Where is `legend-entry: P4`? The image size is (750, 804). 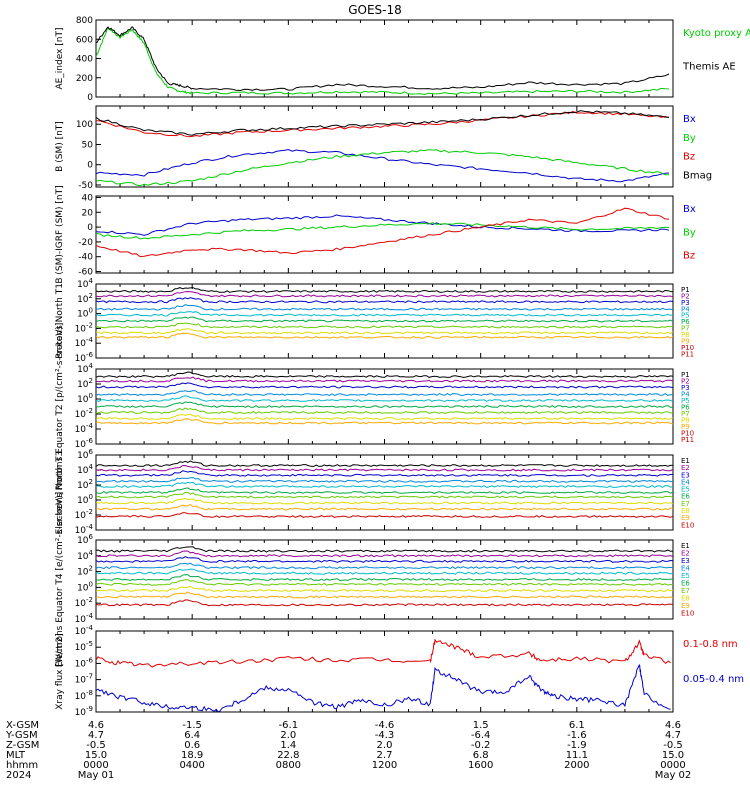 legend-entry: P4 is located at coordinates (685, 309).